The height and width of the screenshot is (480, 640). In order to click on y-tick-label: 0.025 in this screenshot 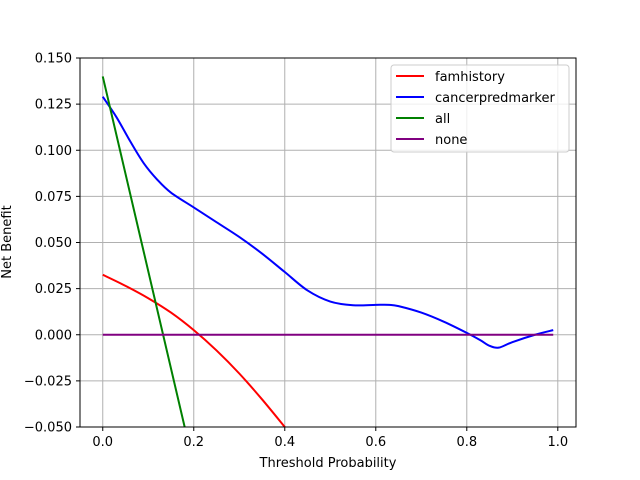, I will do `click(53, 289)`.